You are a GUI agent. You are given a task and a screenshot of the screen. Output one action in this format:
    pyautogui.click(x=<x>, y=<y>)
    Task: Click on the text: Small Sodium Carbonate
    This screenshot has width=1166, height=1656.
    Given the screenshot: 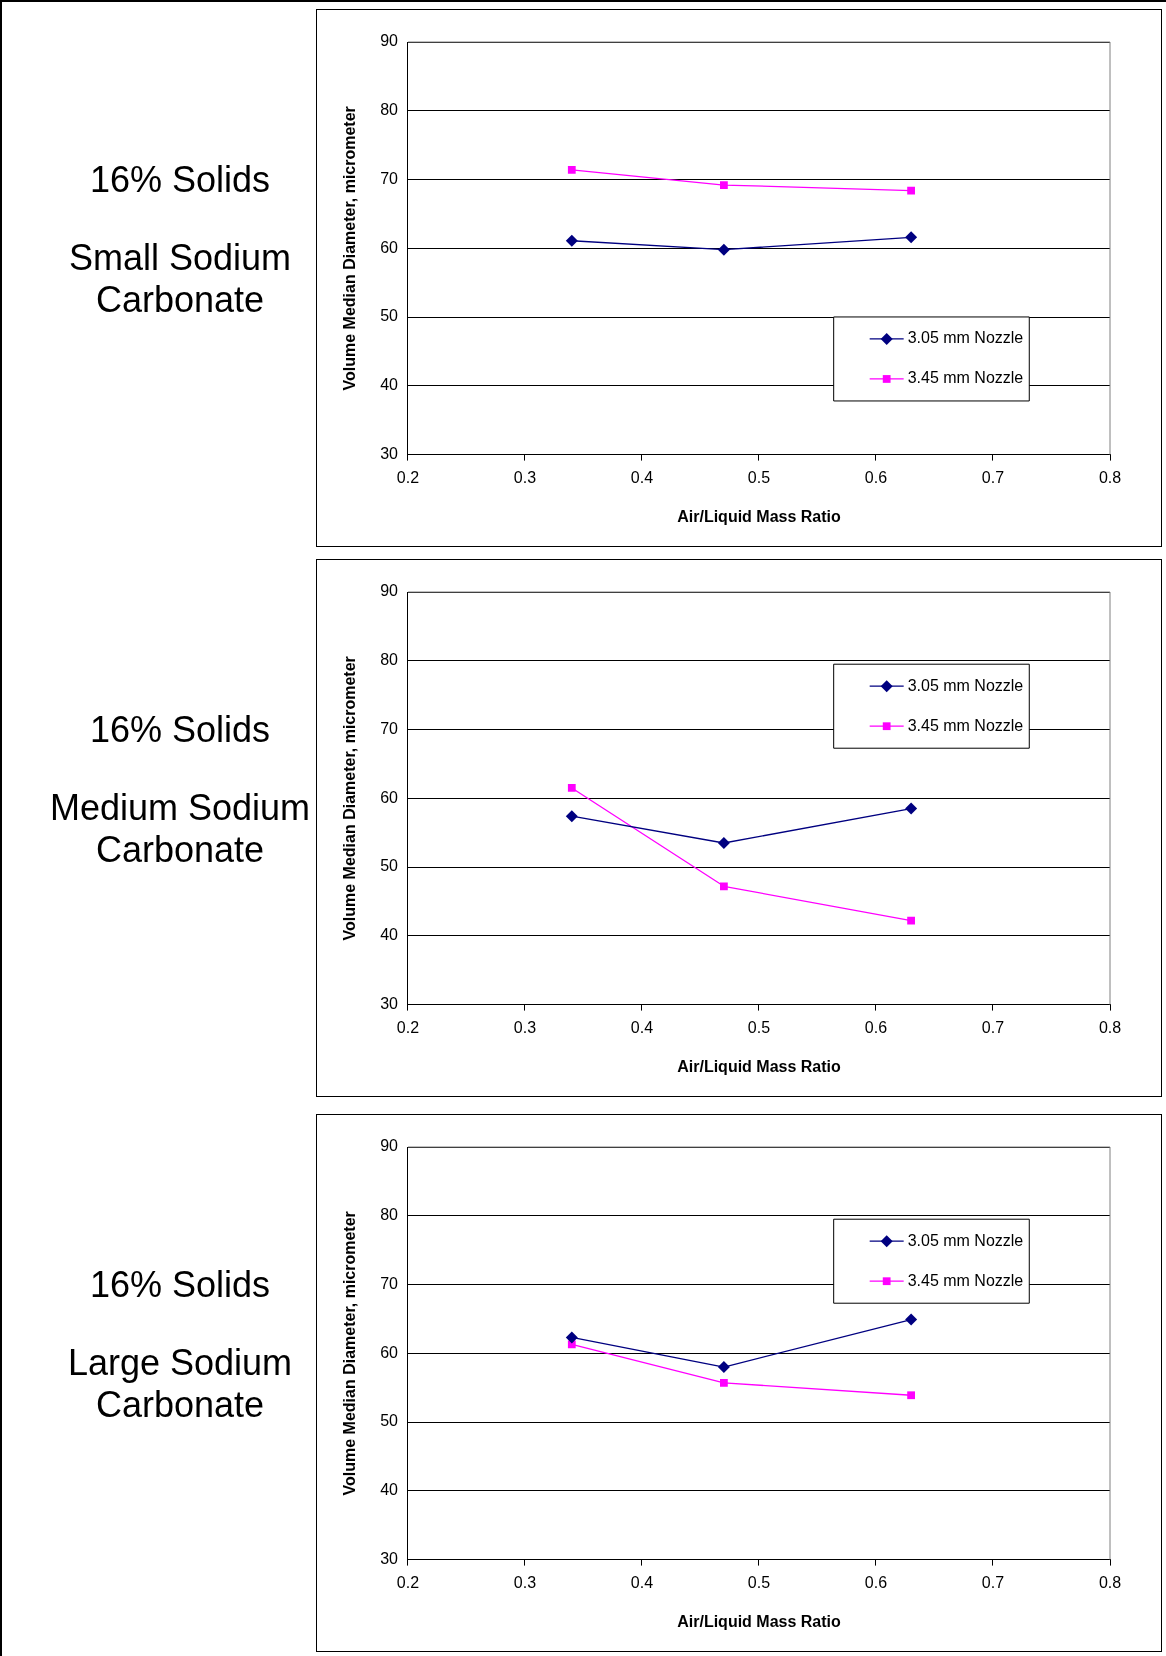 What is the action you would take?
    pyautogui.click(x=180, y=278)
    